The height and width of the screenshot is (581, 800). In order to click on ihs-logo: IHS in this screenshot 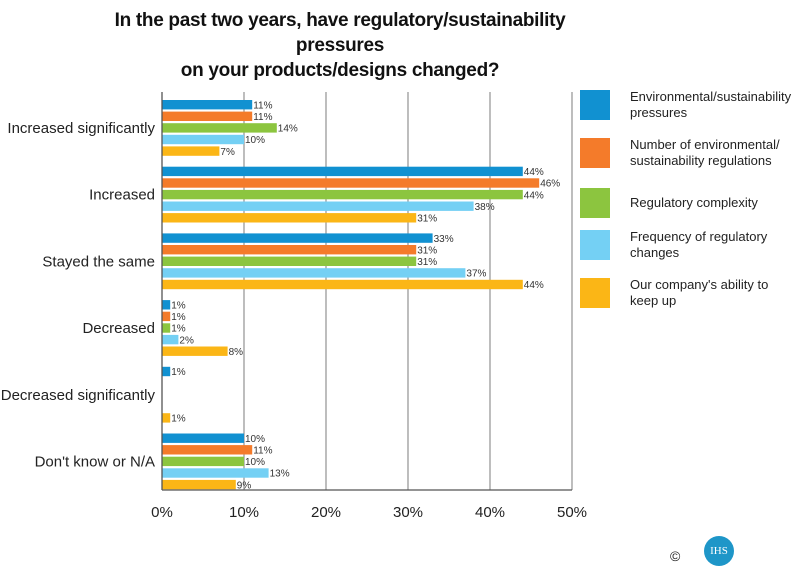, I will do `click(719, 551)`.